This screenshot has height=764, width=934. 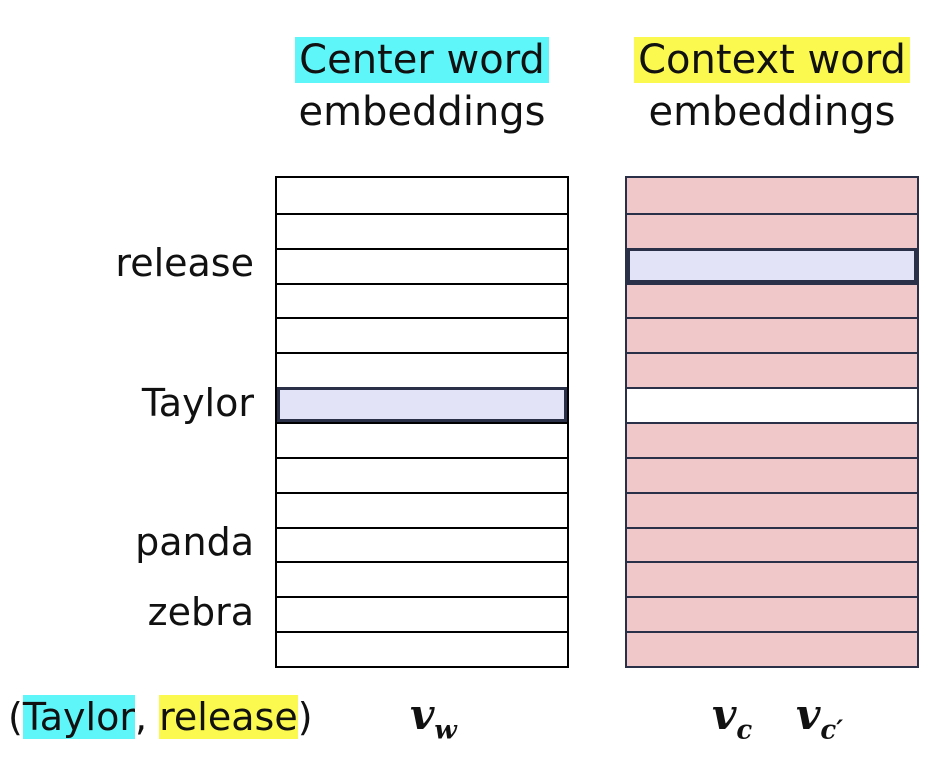 What do you see at coordinates (832, 730) in the screenshot?
I see `vector-subscript: c′` at bounding box center [832, 730].